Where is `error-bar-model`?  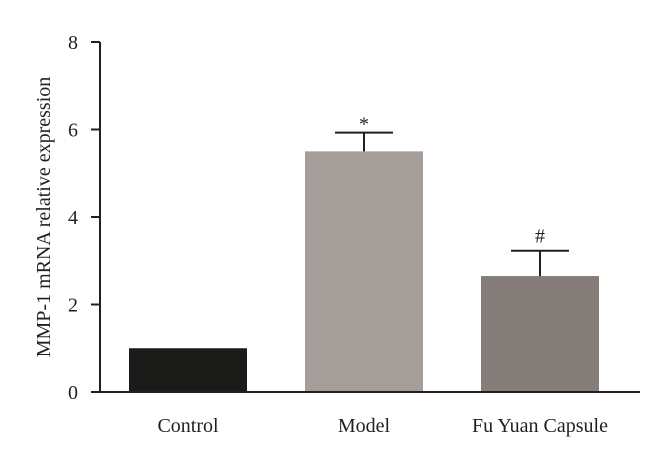 error-bar-model is located at coordinates (364, 141).